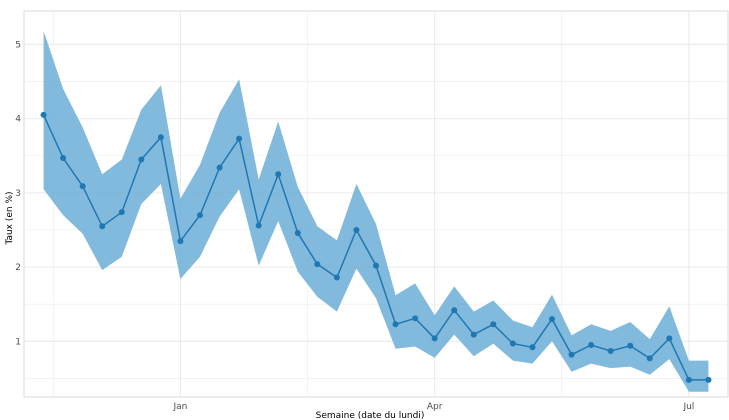  Describe the element at coordinates (688, 407) in the screenshot. I see `x-tick-label: Jul` at that location.